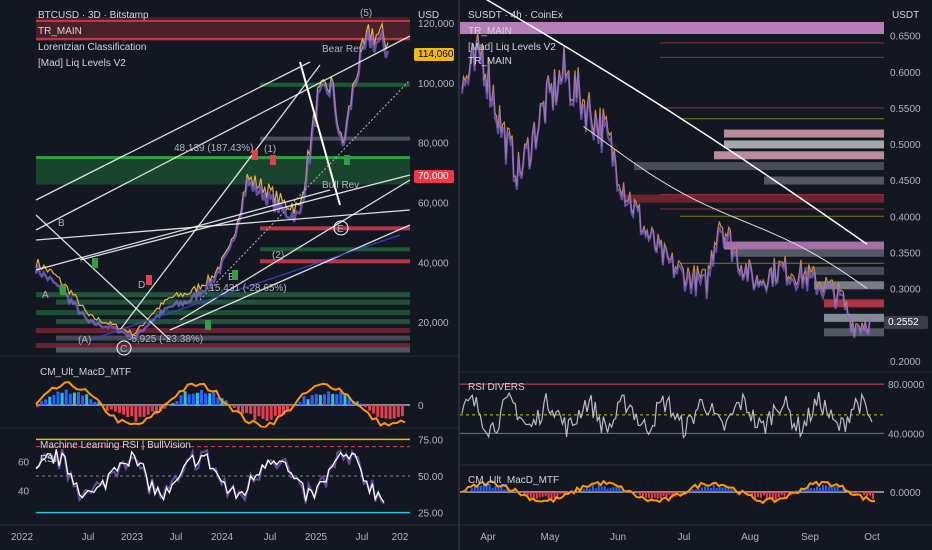 This screenshot has width=932, height=550. Describe the element at coordinates (60, 31) in the screenshot. I see `btc-indicator-1: TR_MAIN` at that location.